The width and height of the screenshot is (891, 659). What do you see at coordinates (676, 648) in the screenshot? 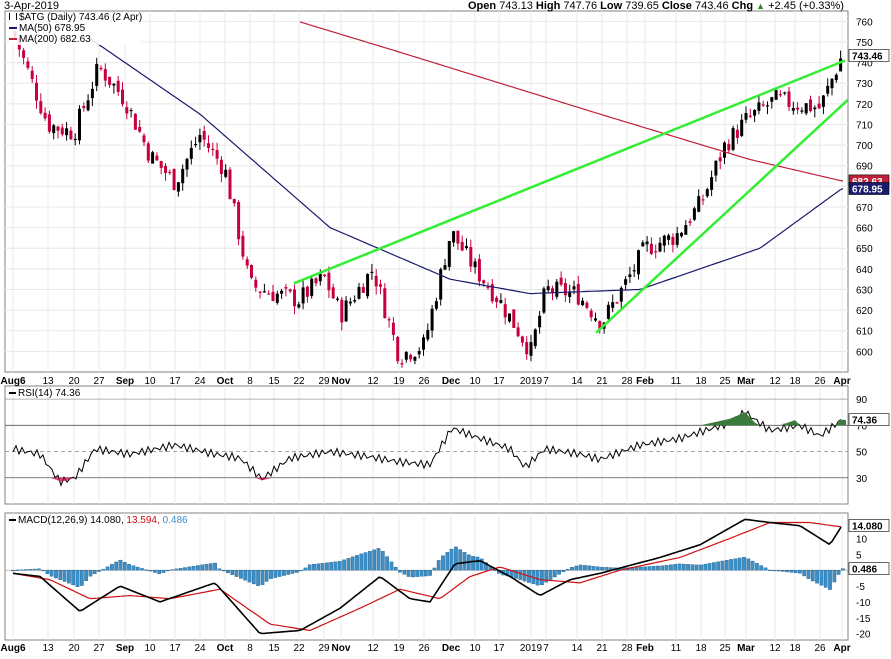
I see `x-tick-label-lower: 11` at bounding box center [676, 648].